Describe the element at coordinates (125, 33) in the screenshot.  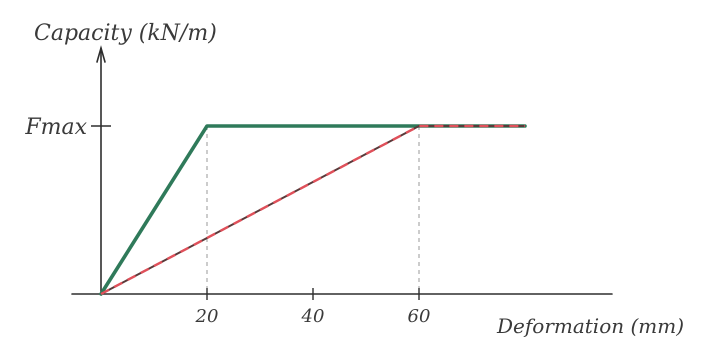
I see `y-axis-label: Capacity (kN/m)` at that location.